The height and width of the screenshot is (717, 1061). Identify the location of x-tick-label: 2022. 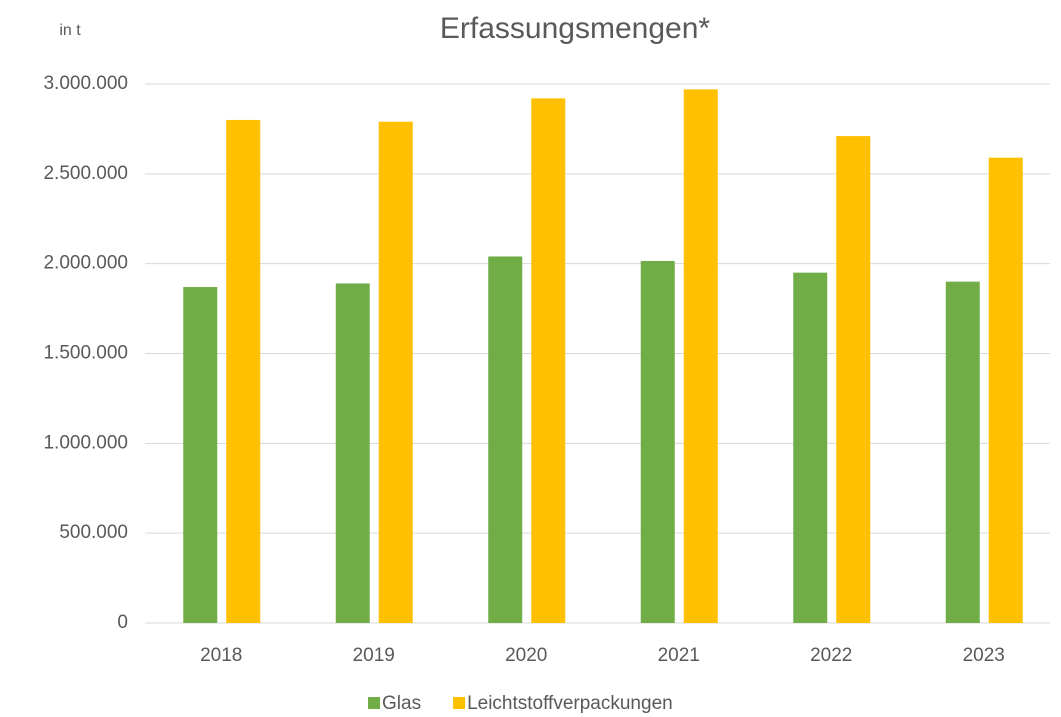
(831, 655).